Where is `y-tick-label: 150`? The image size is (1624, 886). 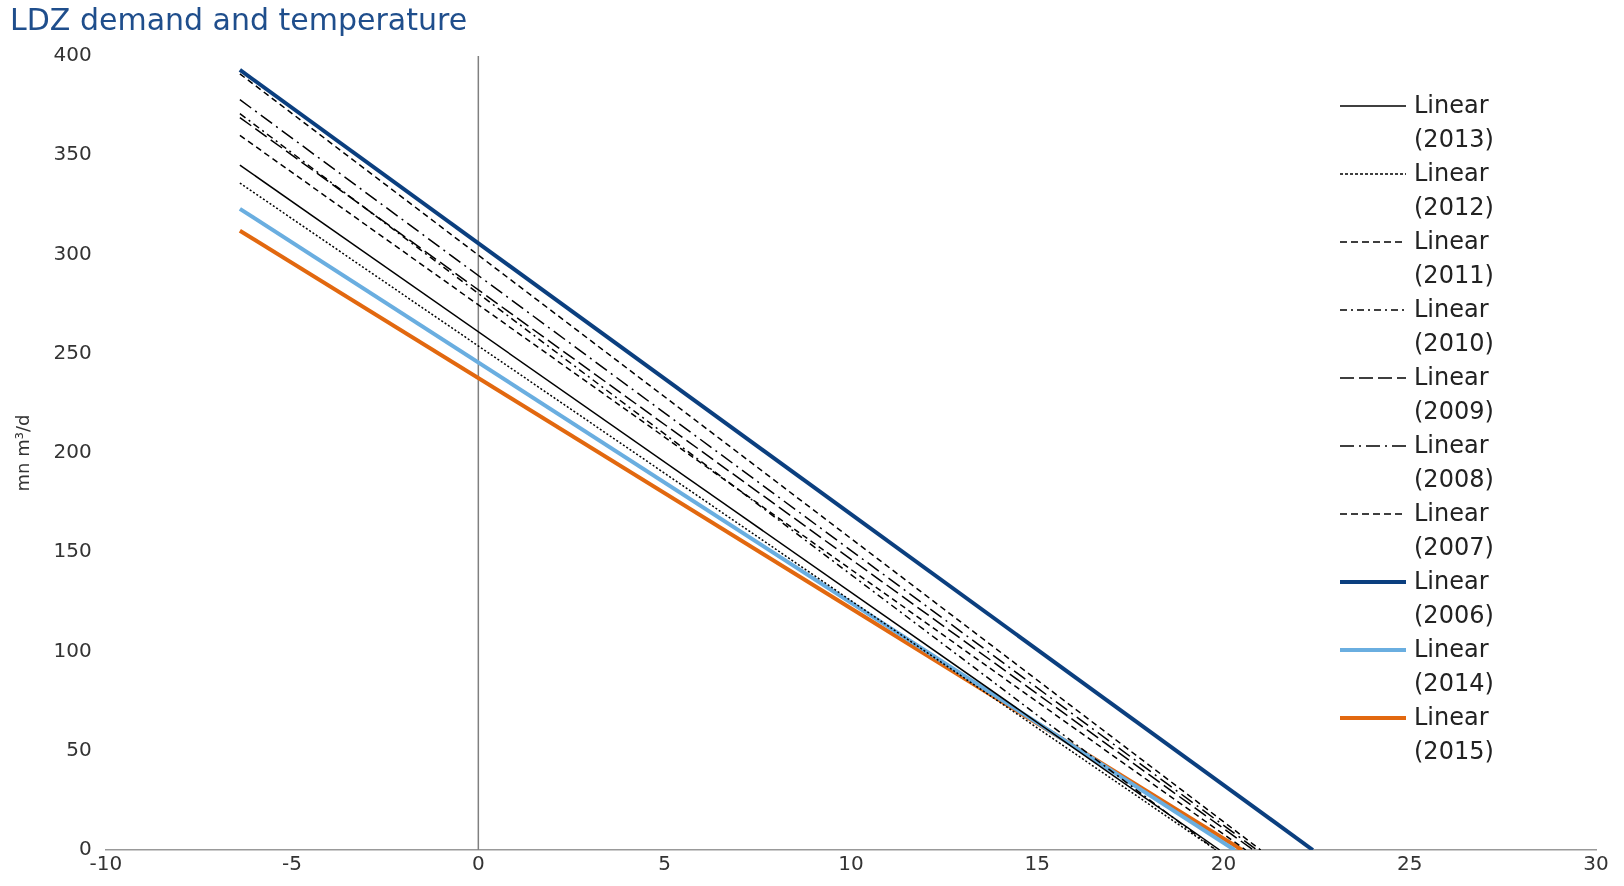 y-tick-label: 150 is located at coordinates (72, 550).